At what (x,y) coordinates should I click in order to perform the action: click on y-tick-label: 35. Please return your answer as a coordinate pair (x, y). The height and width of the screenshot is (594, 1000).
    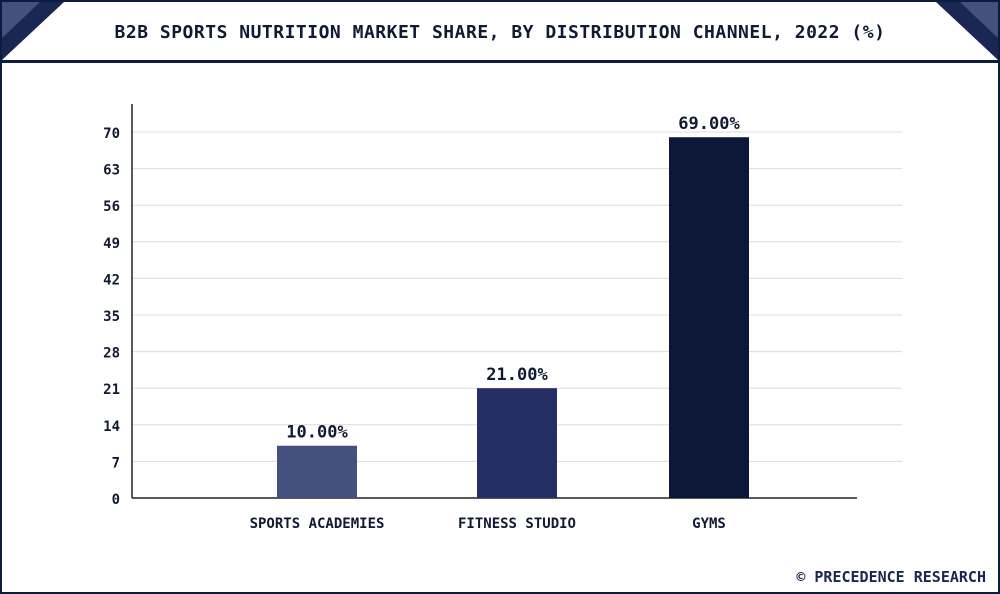
    Looking at the image, I should click on (111, 317).